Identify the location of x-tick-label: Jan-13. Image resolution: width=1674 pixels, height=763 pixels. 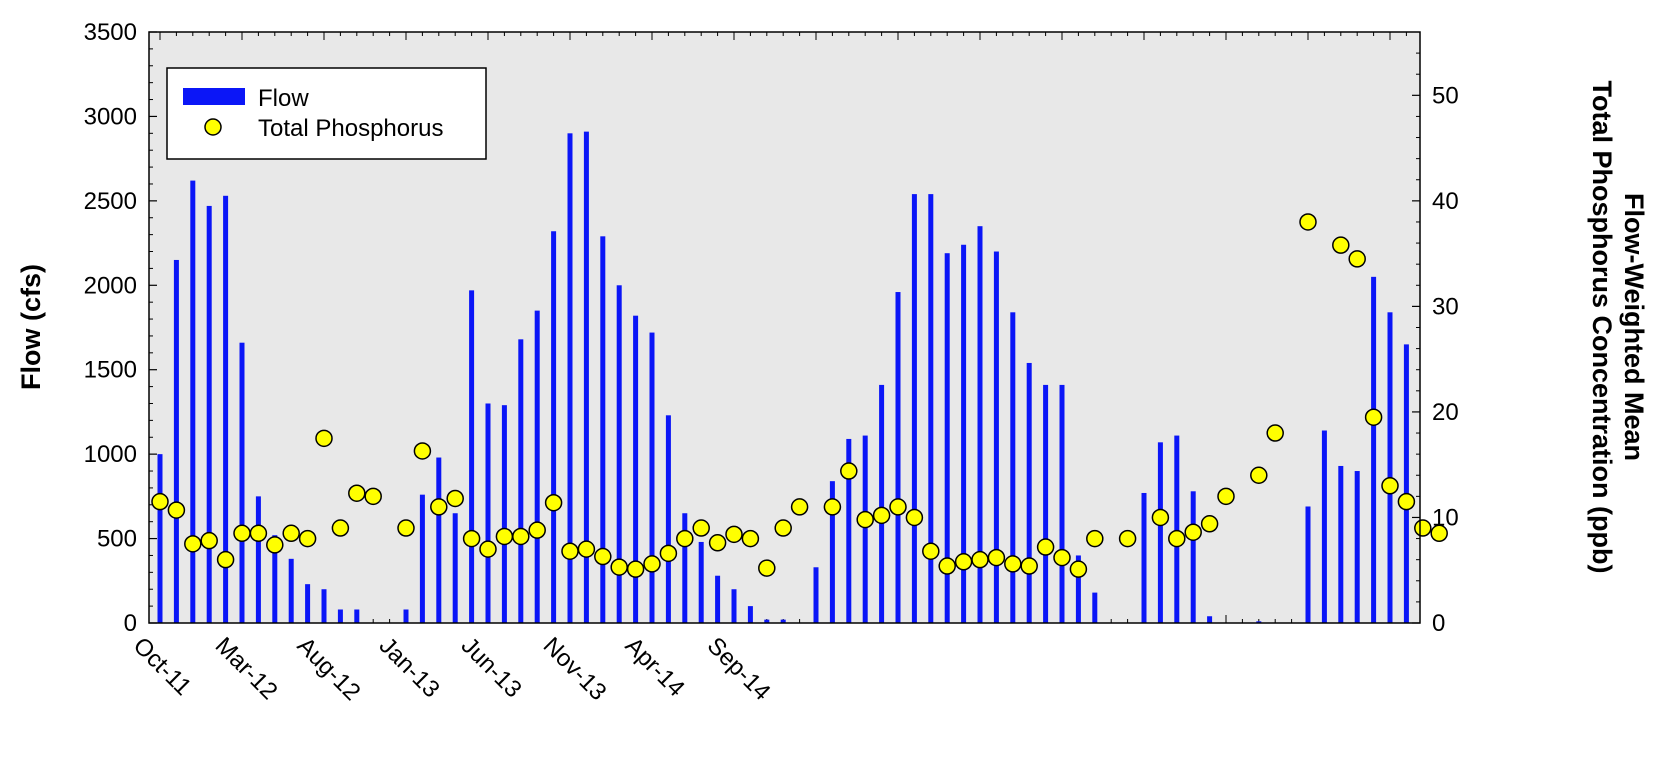
(409, 667).